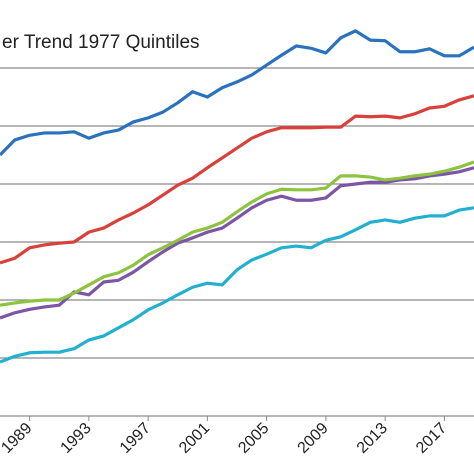  Describe the element at coordinates (431, 438) in the screenshot. I see `x-tick-label: 2017` at that location.